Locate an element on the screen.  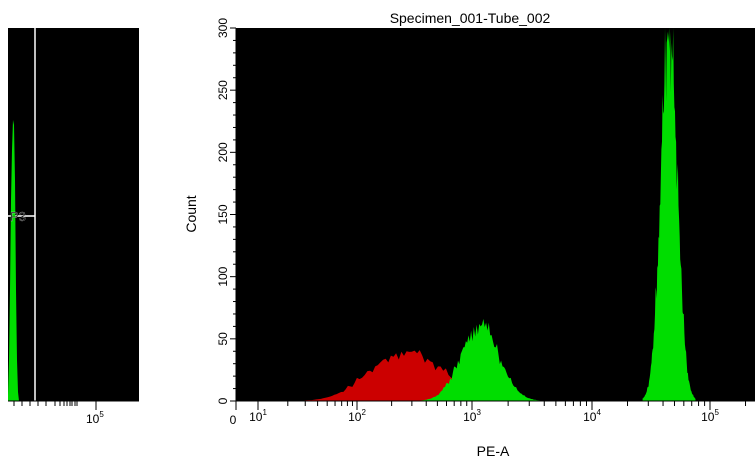
y-tick-label-150: 150 is located at coordinates (223, 214).